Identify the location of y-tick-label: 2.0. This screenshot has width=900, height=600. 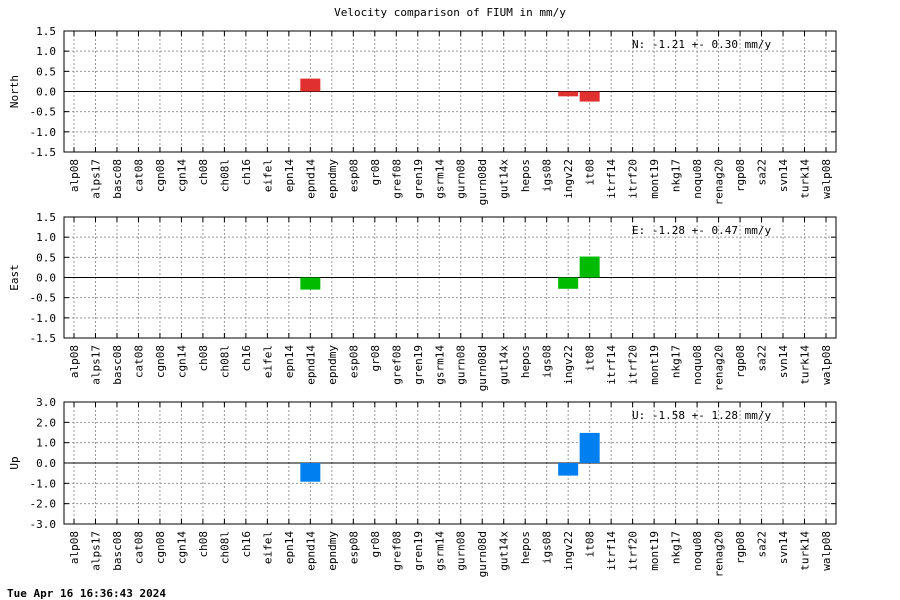
(46, 422).